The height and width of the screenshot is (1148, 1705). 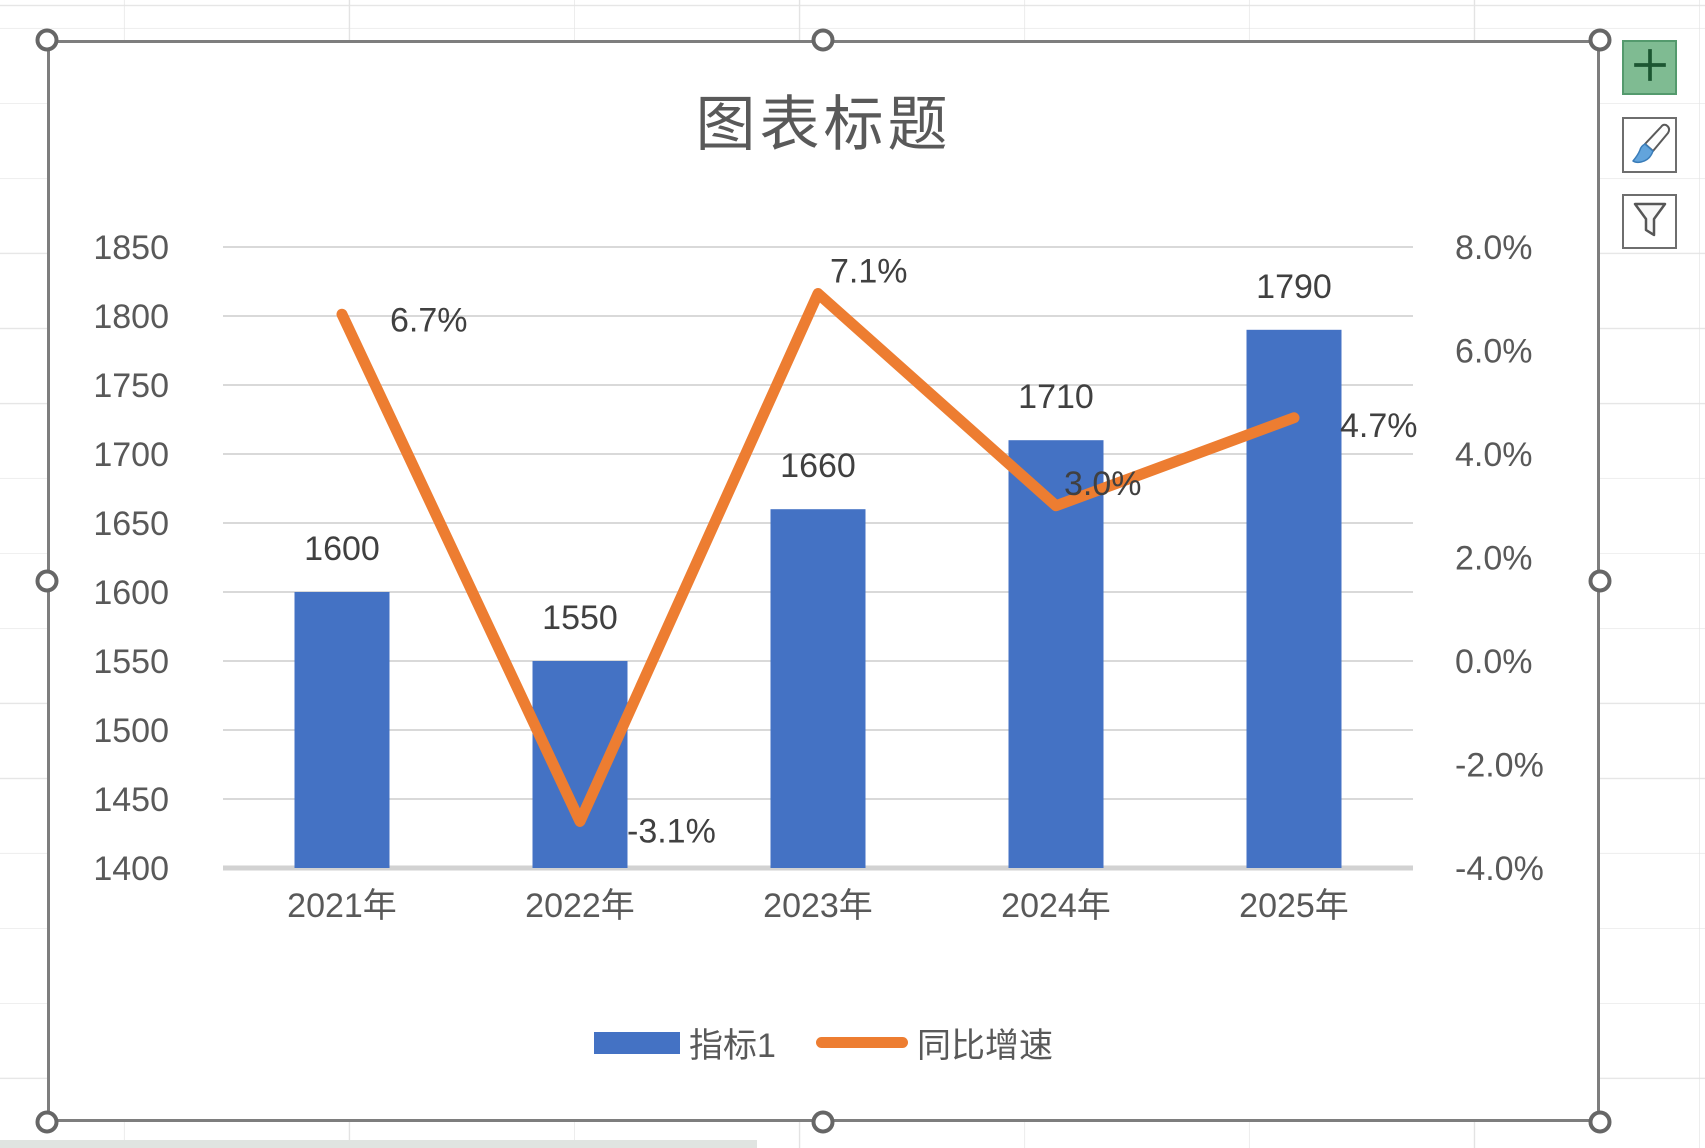 What do you see at coordinates (637, 1042) in the screenshot?
I see `legend-bar-swatch` at bounding box center [637, 1042].